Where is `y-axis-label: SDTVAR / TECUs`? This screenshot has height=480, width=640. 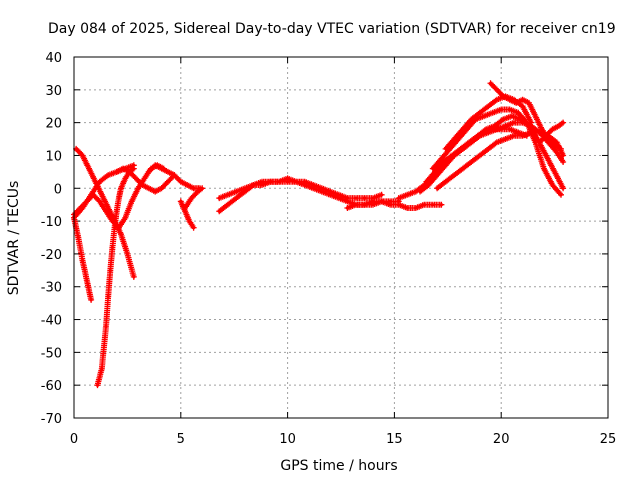
y-axis-label: SDTVAR / TECUs is located at coordinates (14, 238).